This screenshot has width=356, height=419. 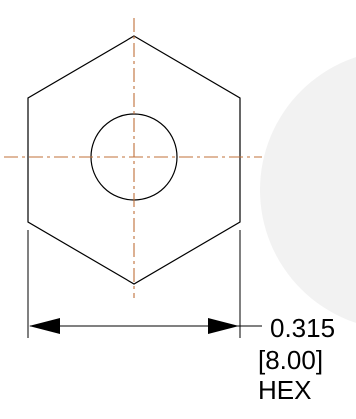 What do you see at coordinates (44, 326) in the screenshot?
I see `left-arrowhead` at bounding box center [44, 326].